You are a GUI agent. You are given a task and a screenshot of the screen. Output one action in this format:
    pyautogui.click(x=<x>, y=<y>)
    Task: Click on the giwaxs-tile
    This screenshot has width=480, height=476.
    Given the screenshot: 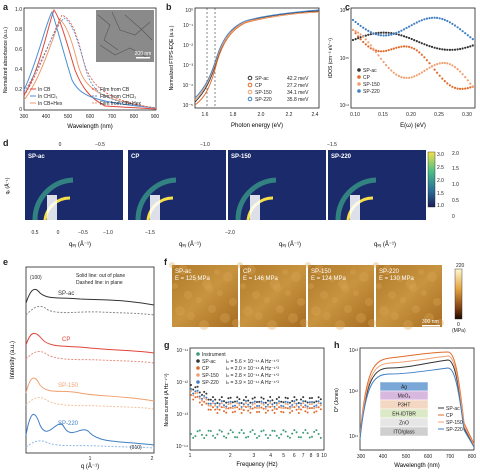 What is the action you would take?
    pyautogui.click(x=74, y=185)
    